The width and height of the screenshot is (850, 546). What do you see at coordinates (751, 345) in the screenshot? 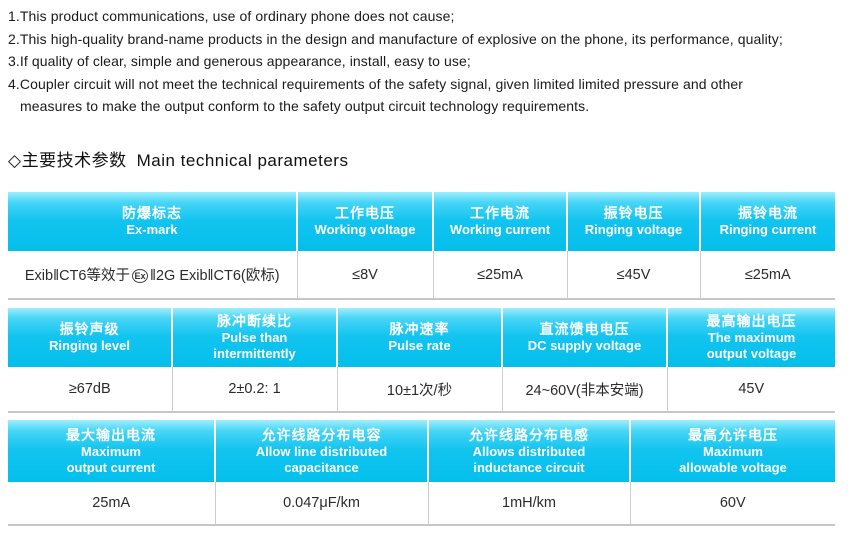
I see `col-header-en: The maximum output voltage` at bounding box center [751, 345].